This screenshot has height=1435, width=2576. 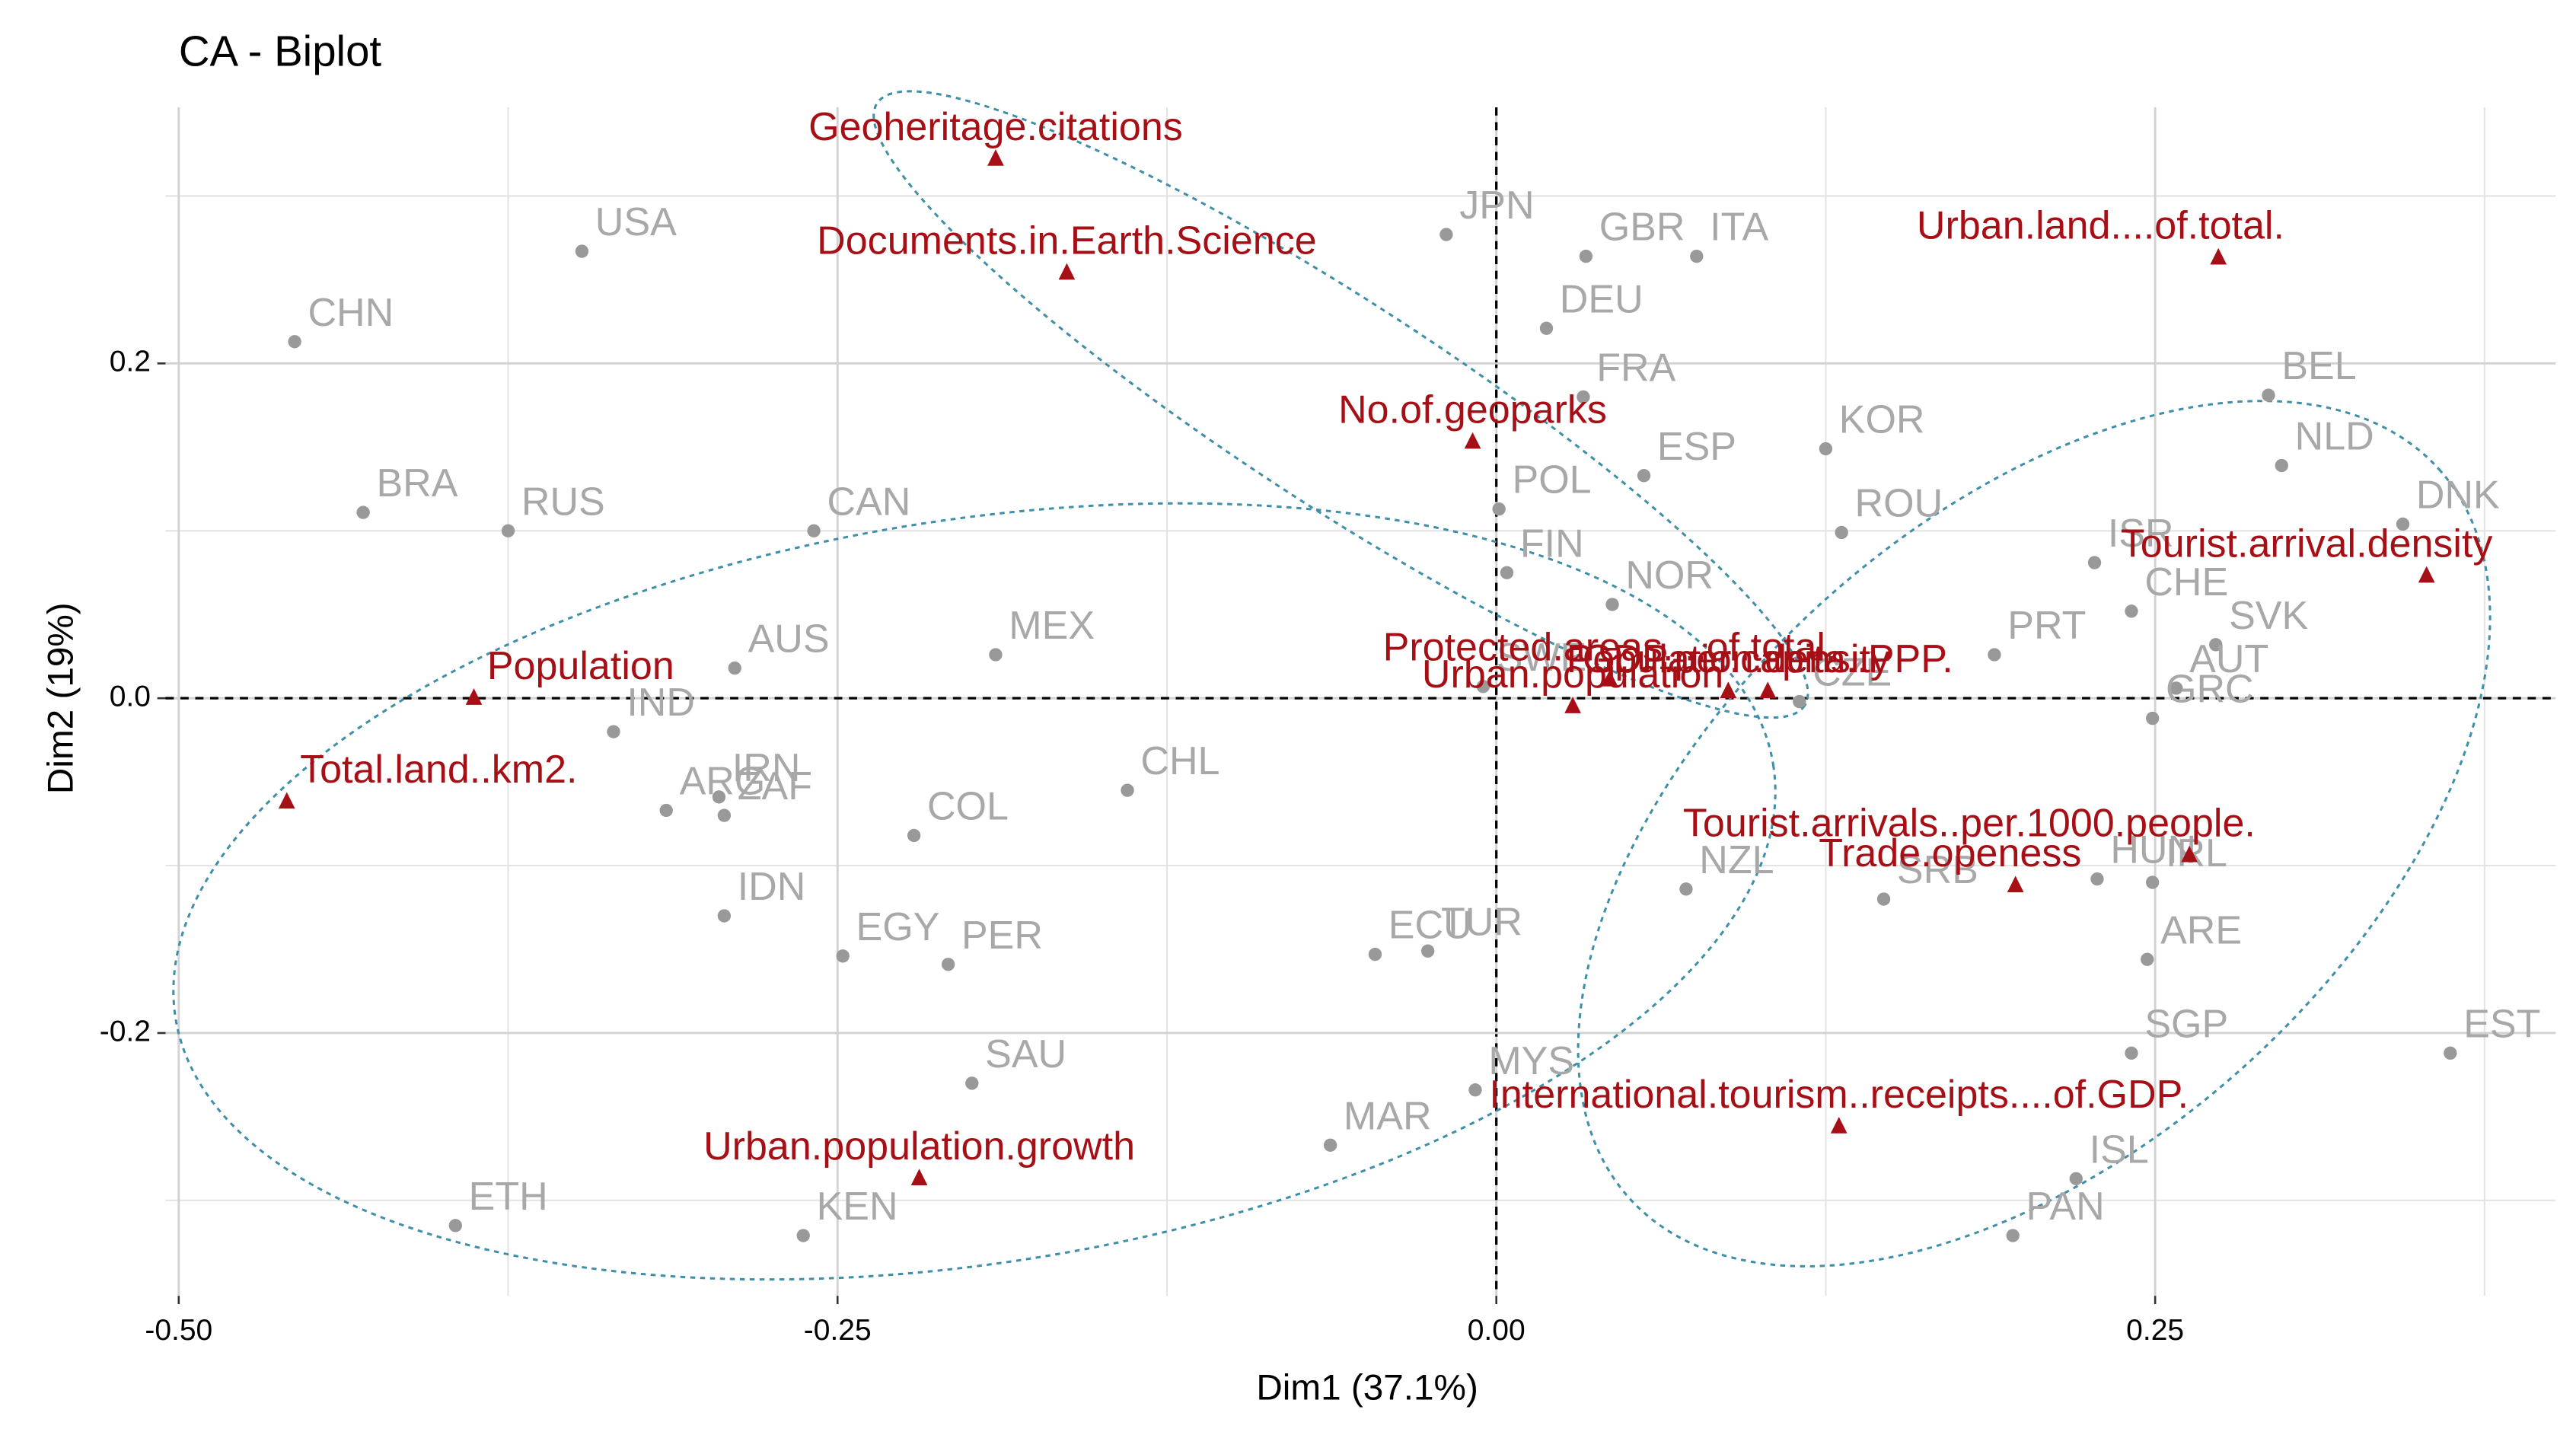 I want to click on row-label: KEN, so click(x=858, y=1207).